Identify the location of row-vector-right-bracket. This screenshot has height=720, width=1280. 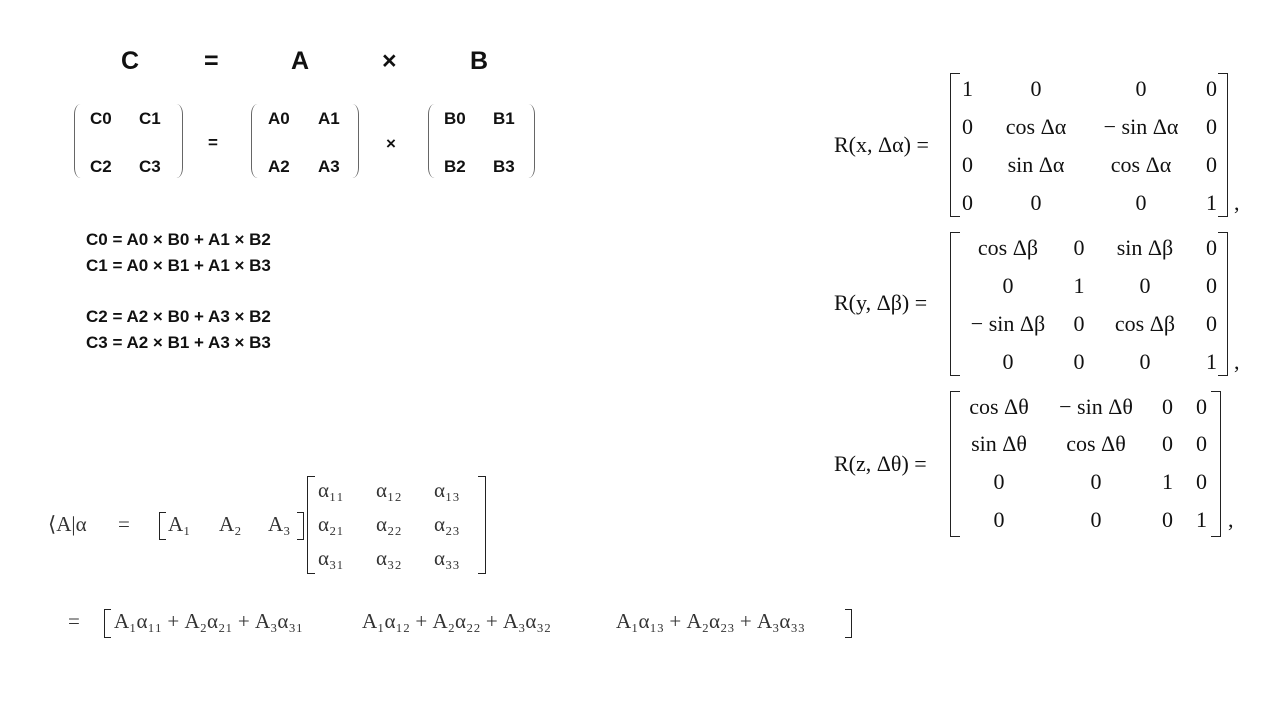
(300, 526).